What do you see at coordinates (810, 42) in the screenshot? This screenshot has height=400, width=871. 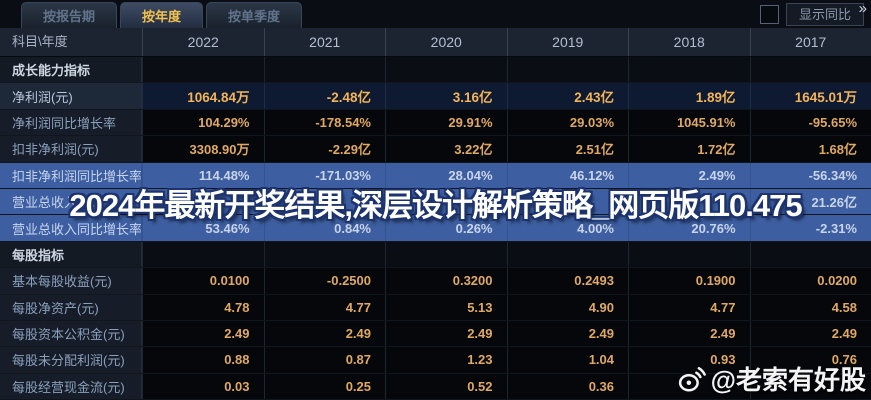 I see `column-header-2017: 2017` at bounding box center [810, 42].